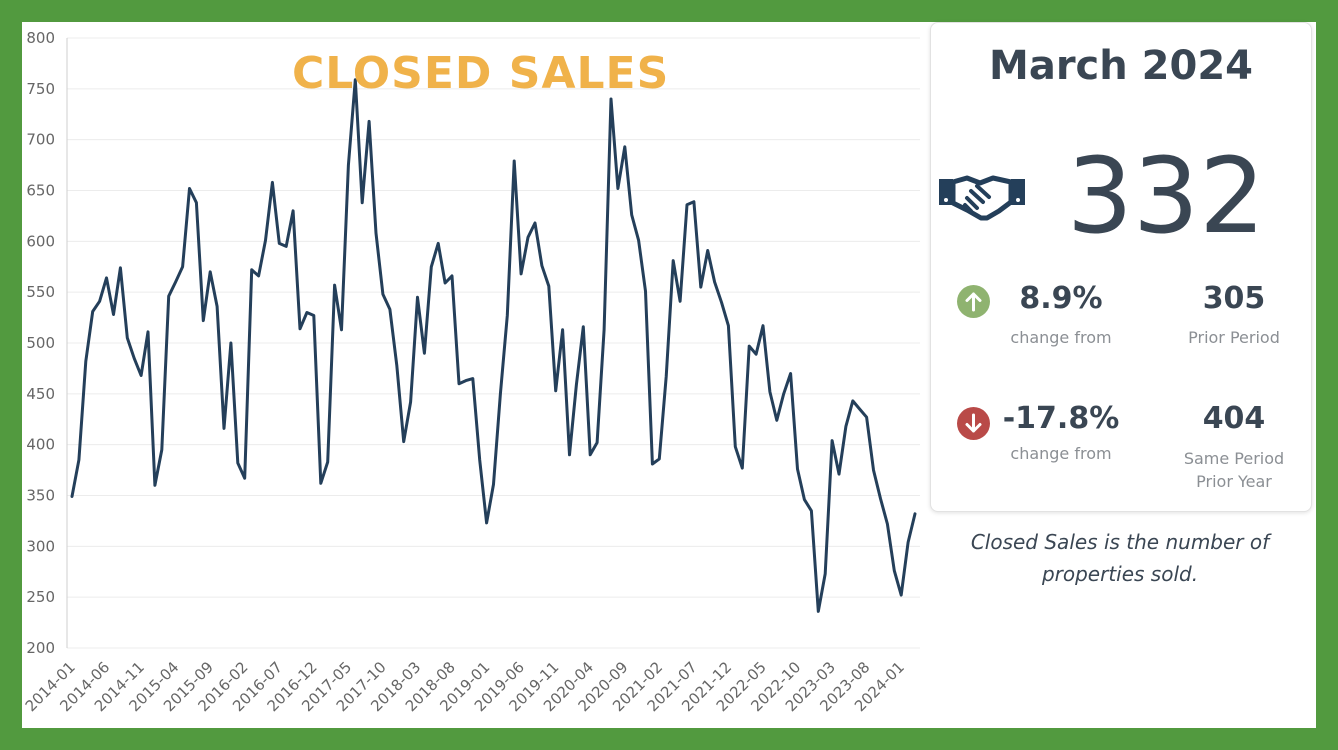 This screenshot has width=1338, height=750. I want to click on y-tick-label: 400, so click(40, 445).